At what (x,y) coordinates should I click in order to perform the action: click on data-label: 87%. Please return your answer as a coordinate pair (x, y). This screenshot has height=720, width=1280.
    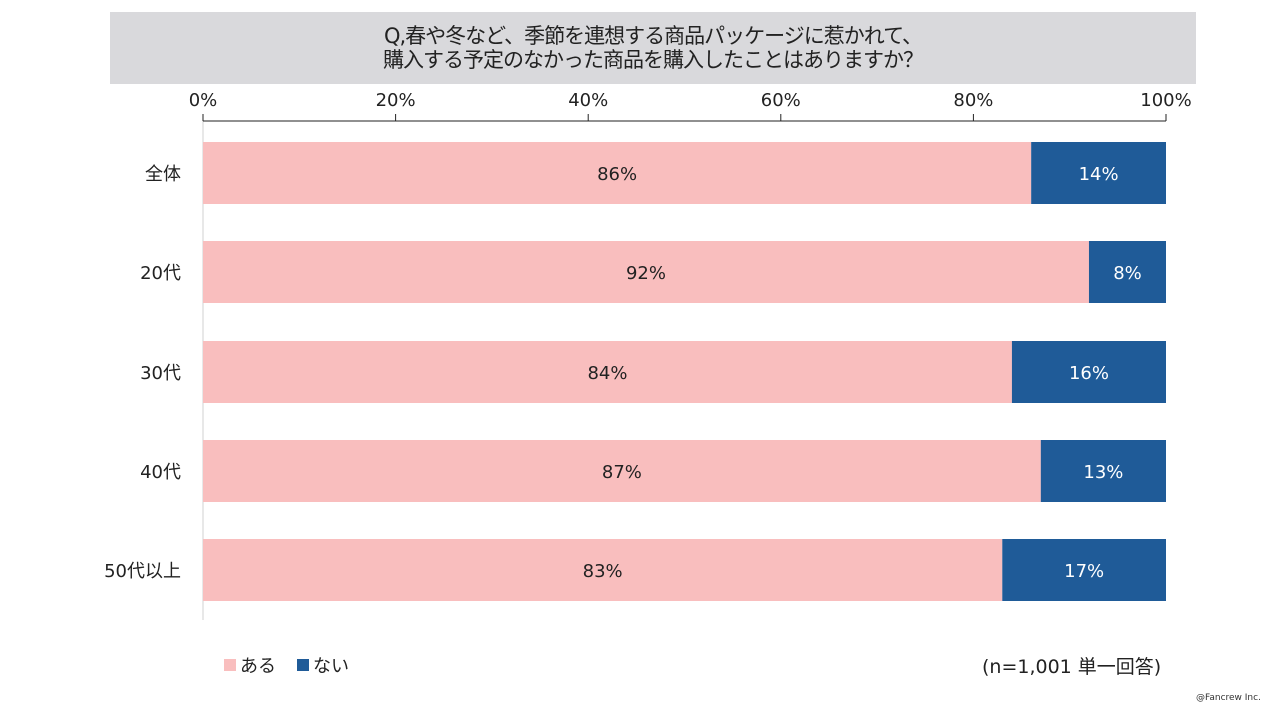
    Looking at the image, I should click on (622, 472).